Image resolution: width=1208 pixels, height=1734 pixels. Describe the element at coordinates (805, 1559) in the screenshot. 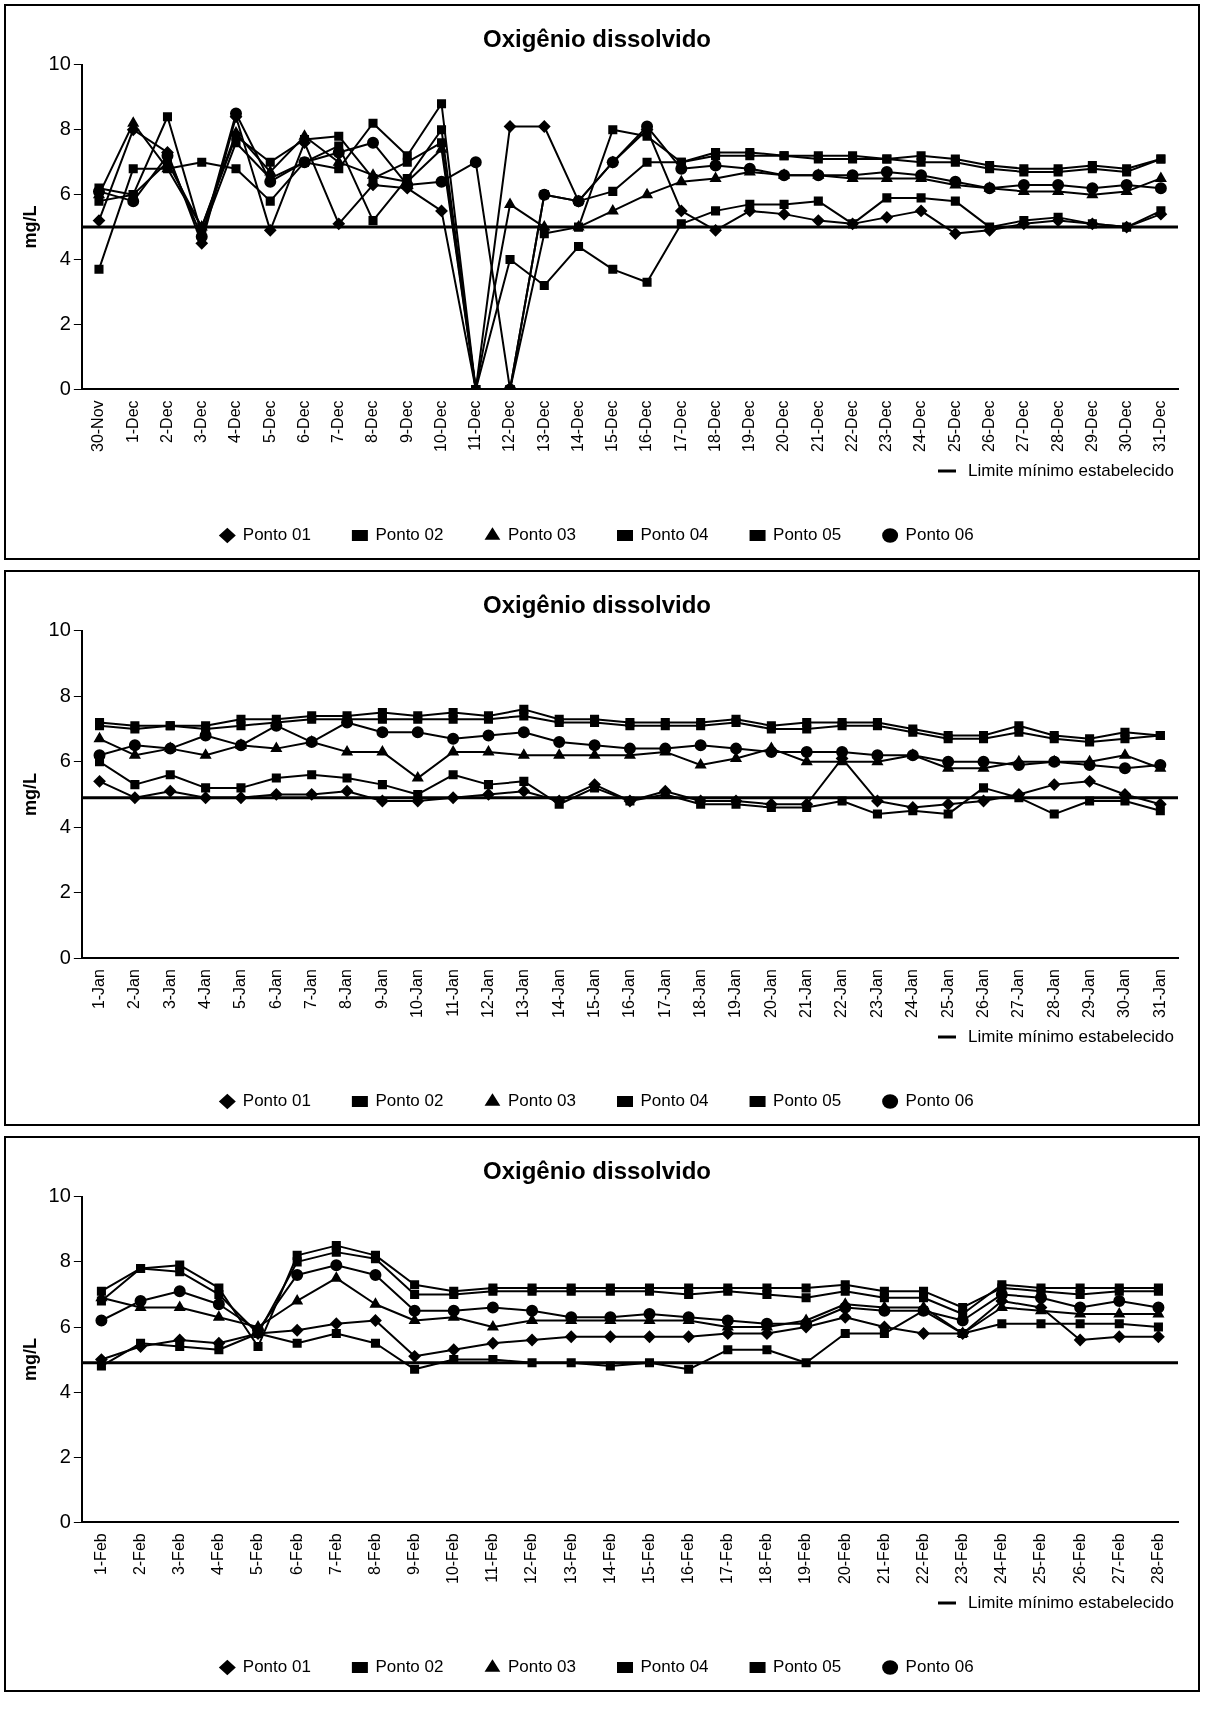

I see `x-tick-label: 19-Feb` at that location.